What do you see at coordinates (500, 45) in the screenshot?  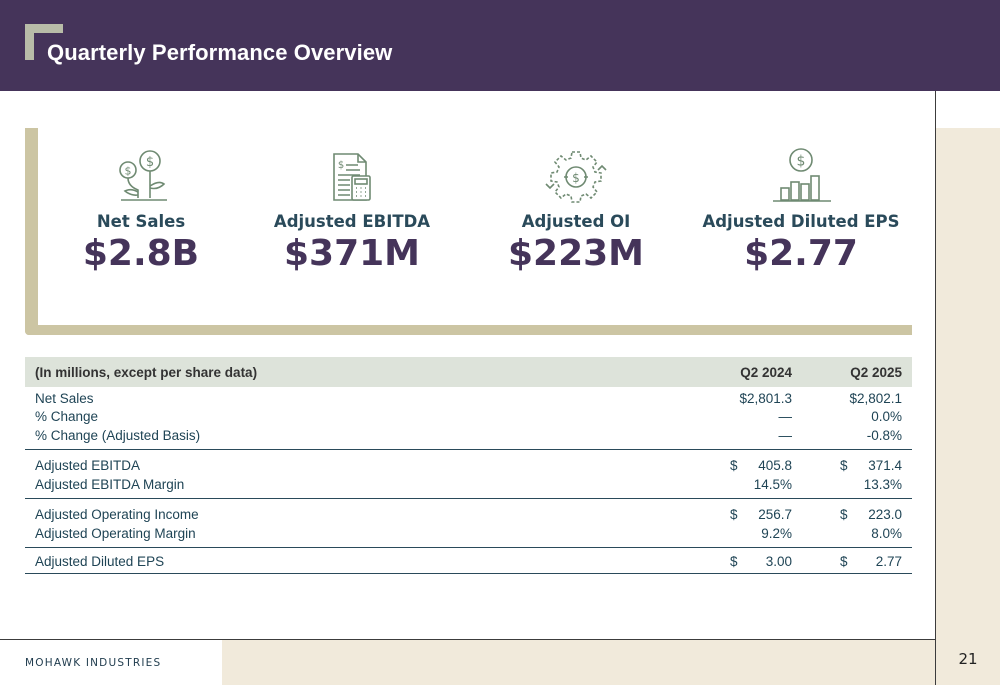 I see `header-bar: Quarterly Performance Overview` at bounding box center [500, 45].